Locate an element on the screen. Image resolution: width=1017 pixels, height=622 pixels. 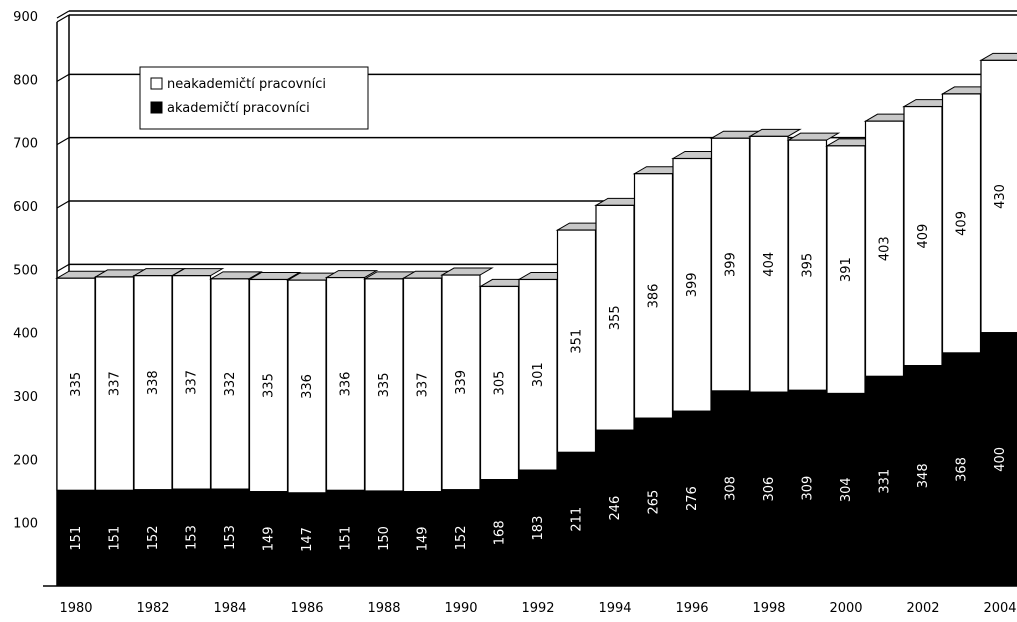
y-tick-label: 500 is located at coordinates (25, 270).